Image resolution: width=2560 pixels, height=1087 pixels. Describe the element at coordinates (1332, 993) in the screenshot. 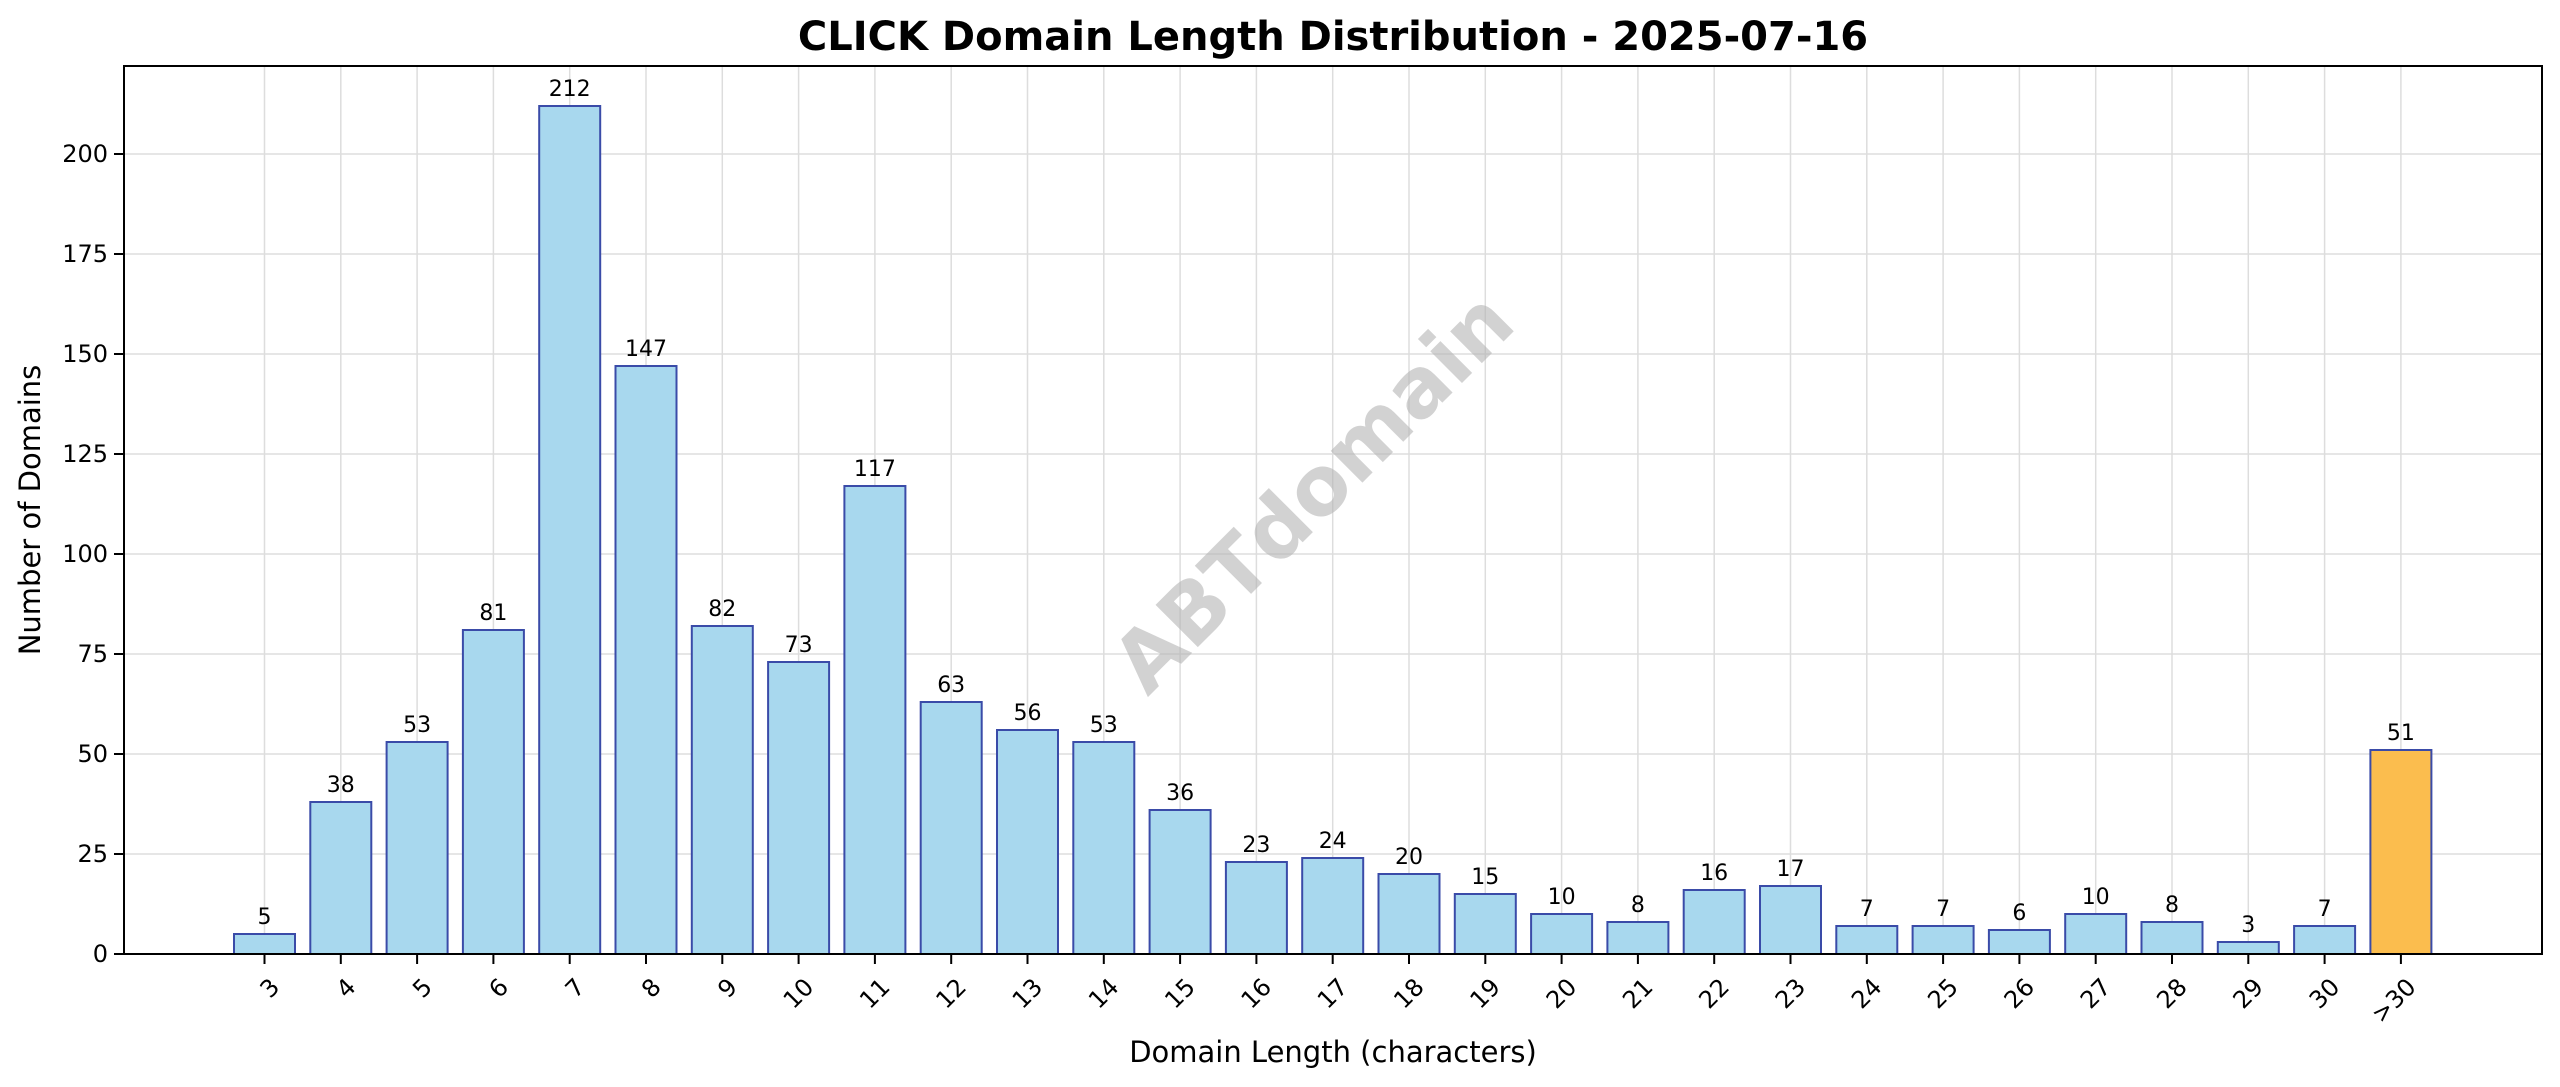

I see `x-tick-label: 17` at that location.